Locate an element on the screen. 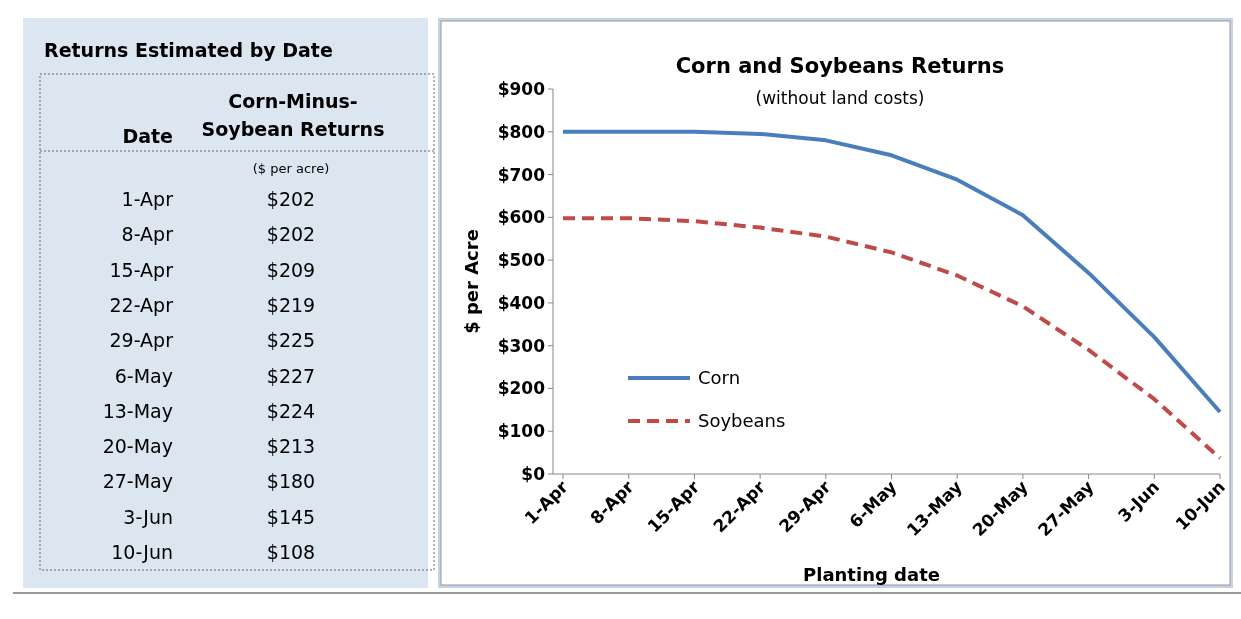 The image size is (1241, 619). y-tick-label: $200 is located at coordinates (521, 388).